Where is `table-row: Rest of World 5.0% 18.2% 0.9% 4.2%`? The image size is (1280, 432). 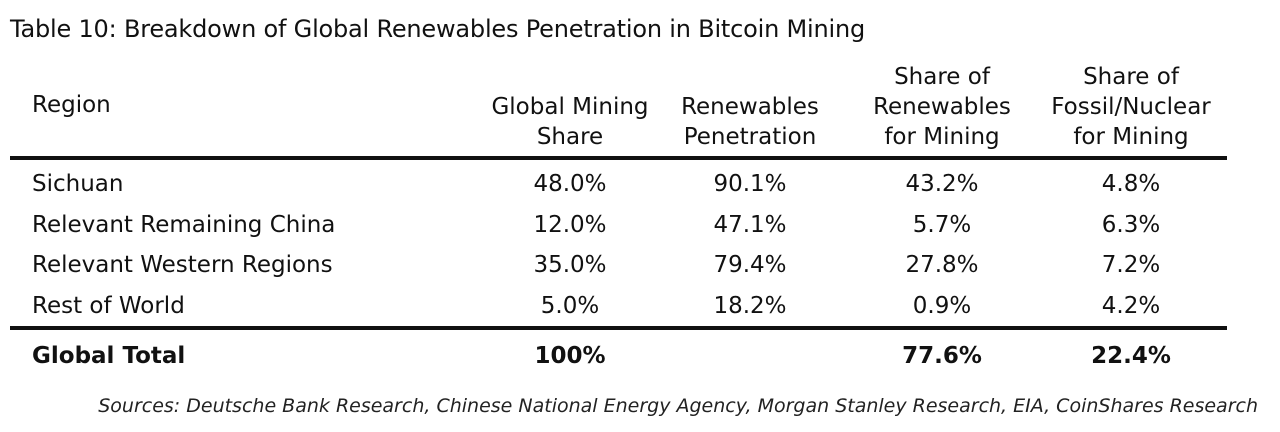 table-row: Rest of World 5.0% 18.2% 0.9% 4.2% is located at coordinates (618, 306).